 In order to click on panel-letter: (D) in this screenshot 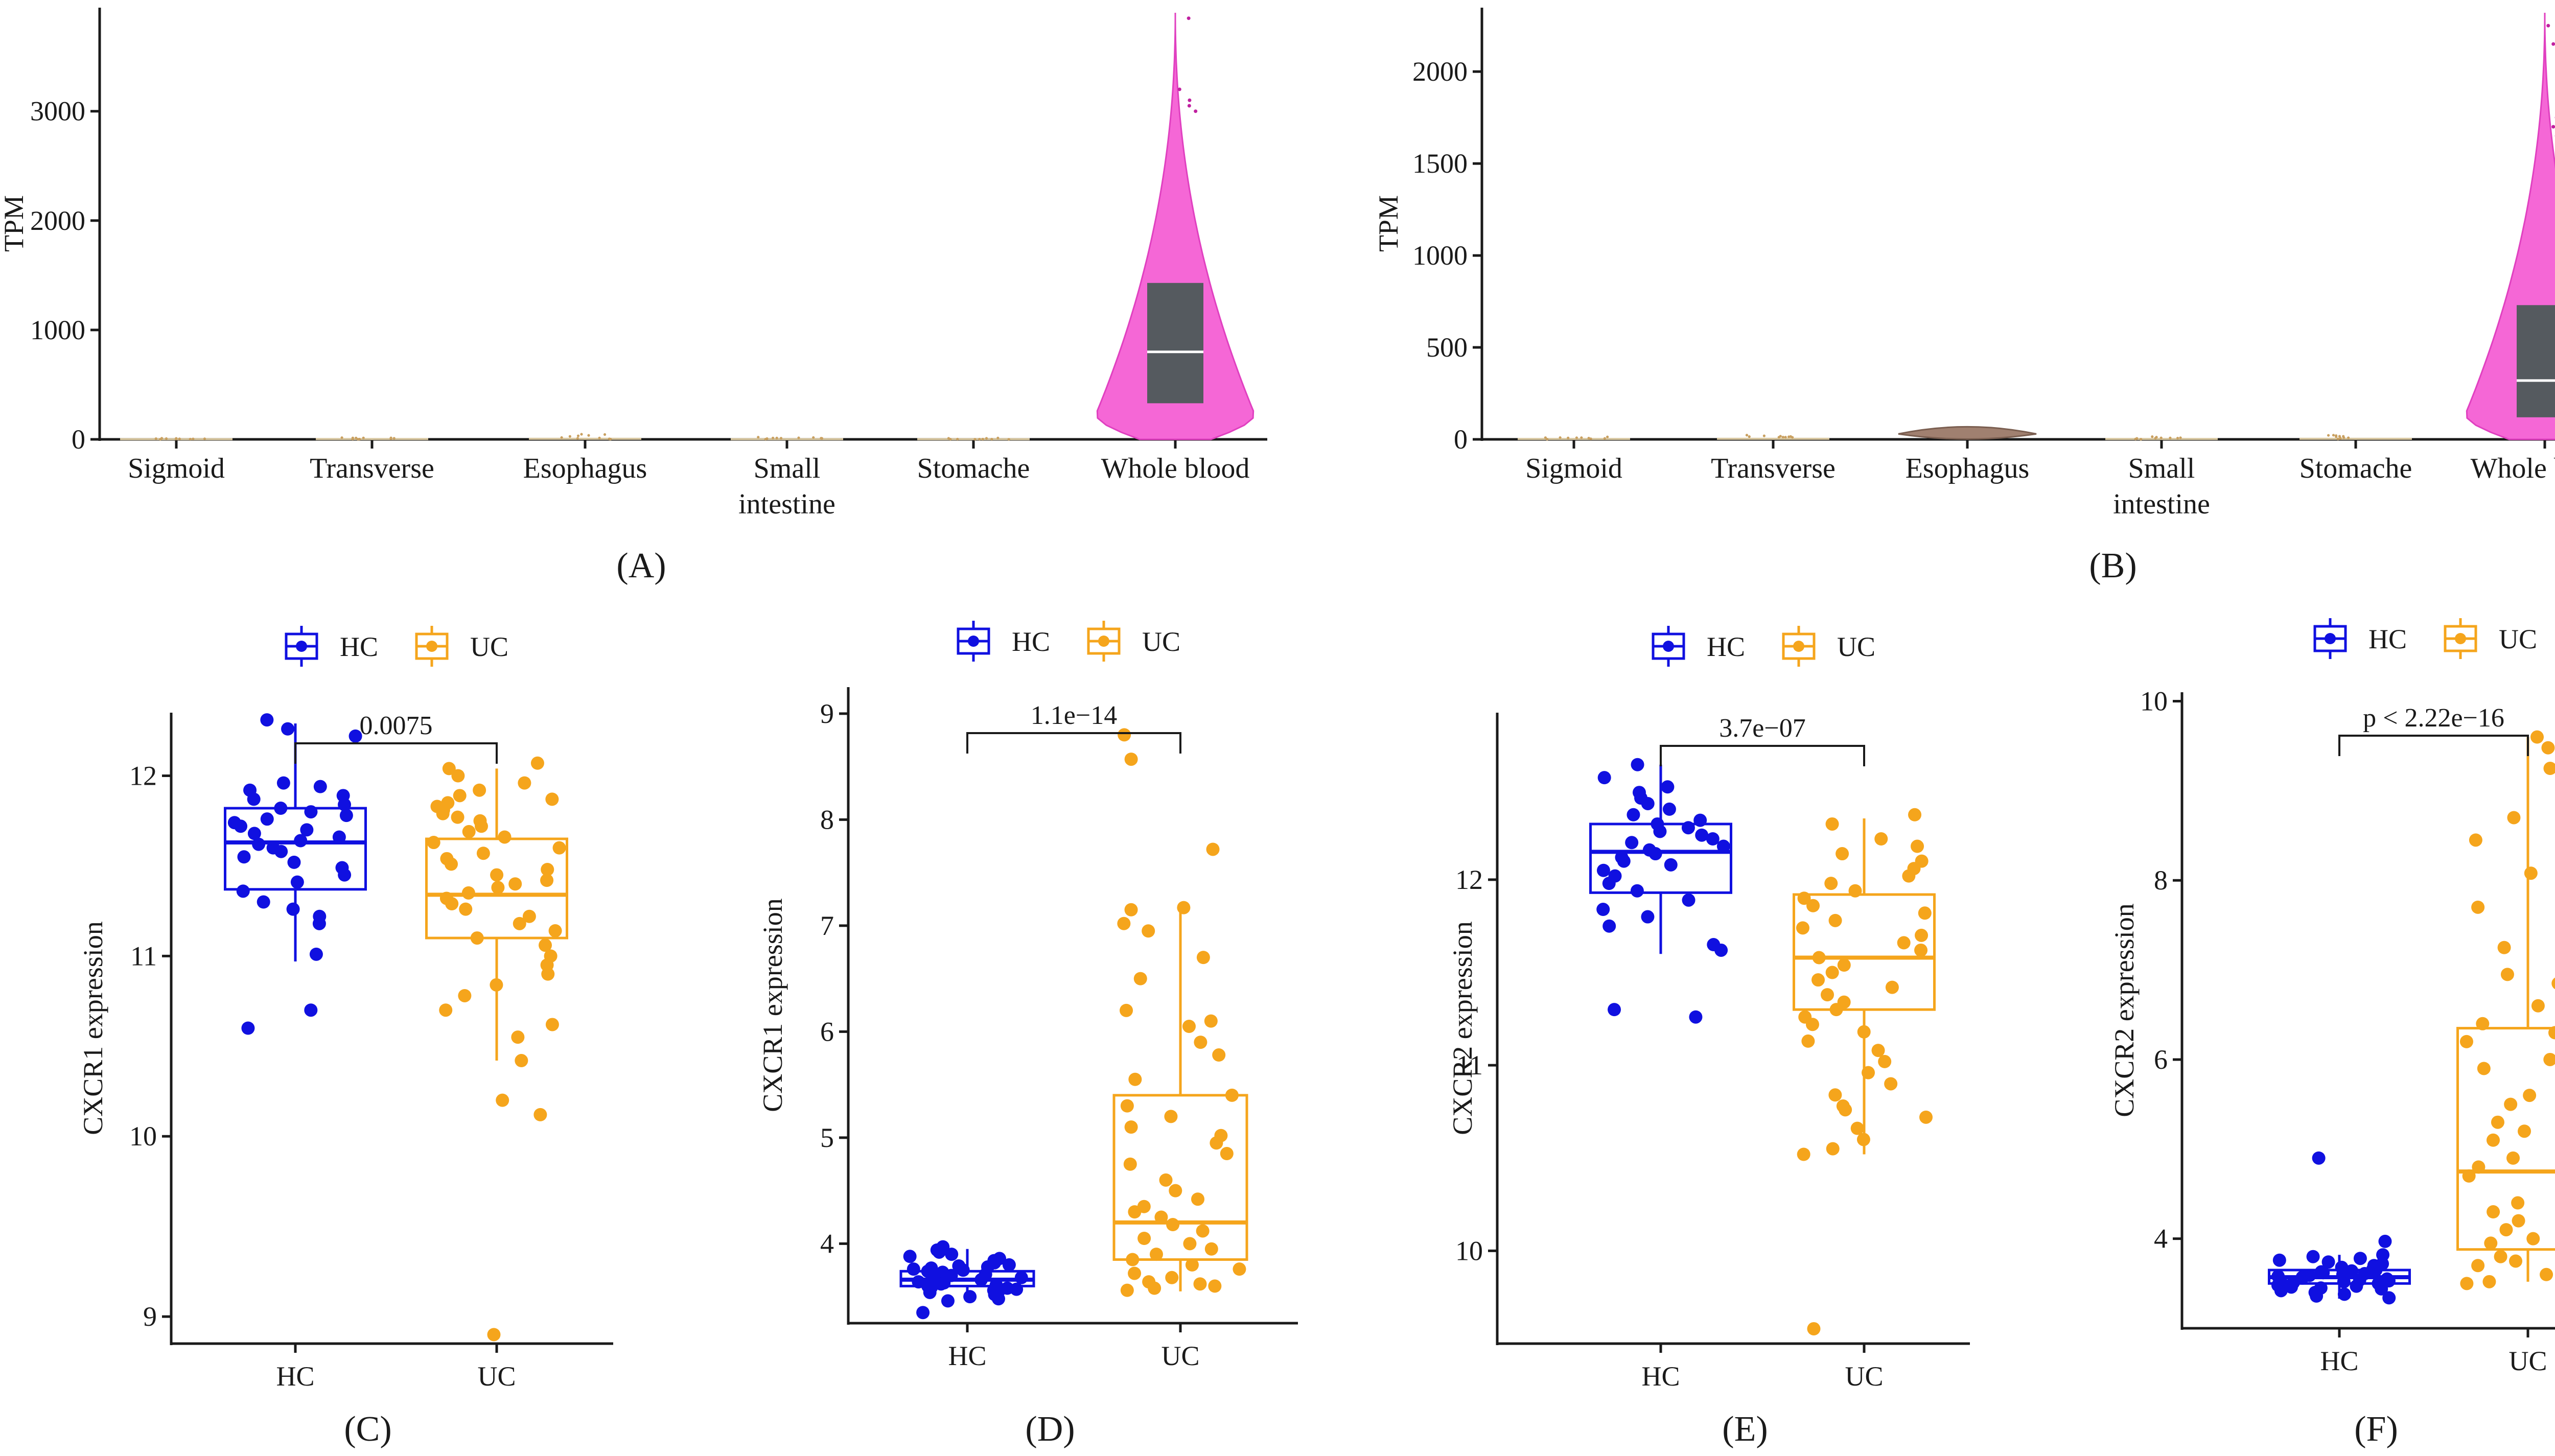, I will do `click(1050, 1429)`.